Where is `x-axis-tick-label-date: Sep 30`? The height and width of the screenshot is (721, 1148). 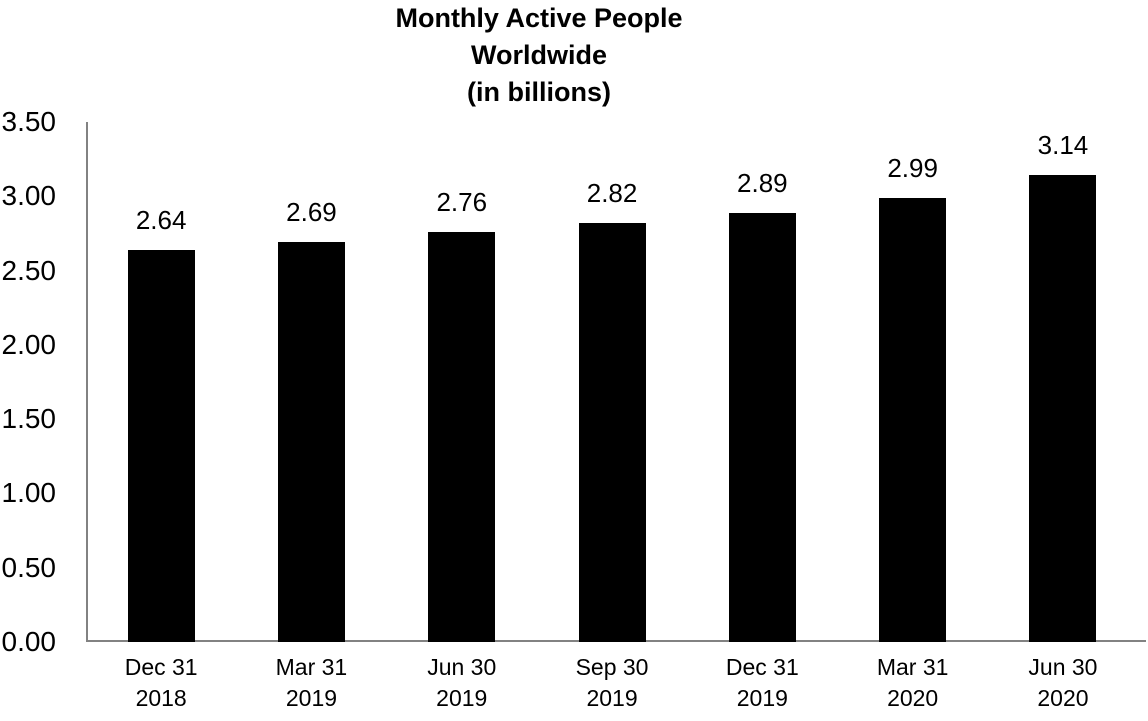
x-axis-tick-label-date: Sep 30 is located at coordinates (612, 667).